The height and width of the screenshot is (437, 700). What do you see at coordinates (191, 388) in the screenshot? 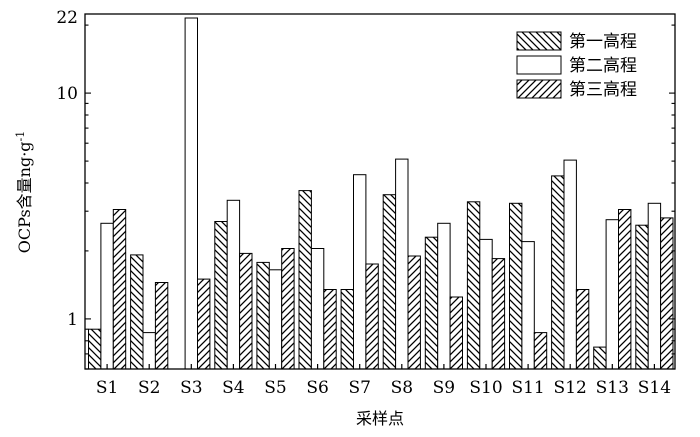
I see `x-tick-label-s3: S3` at bounding box center [191, 388].